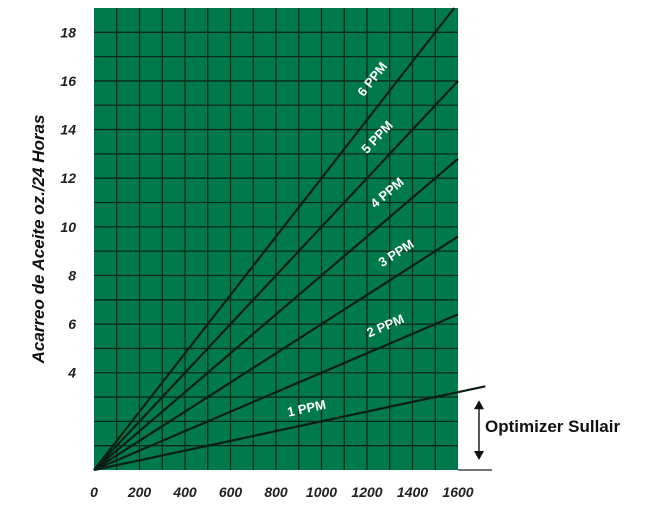 The height and width of the screenshot is (506, 670). Describe the element at coordinates (68, 227) in the screenshot. I see `y-tick-label: 10` at that location.